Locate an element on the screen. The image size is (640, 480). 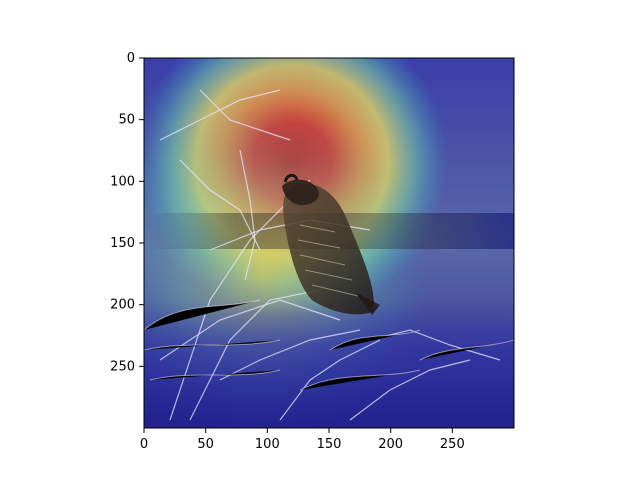
foreground-brush is located at coordinates (329, 345).